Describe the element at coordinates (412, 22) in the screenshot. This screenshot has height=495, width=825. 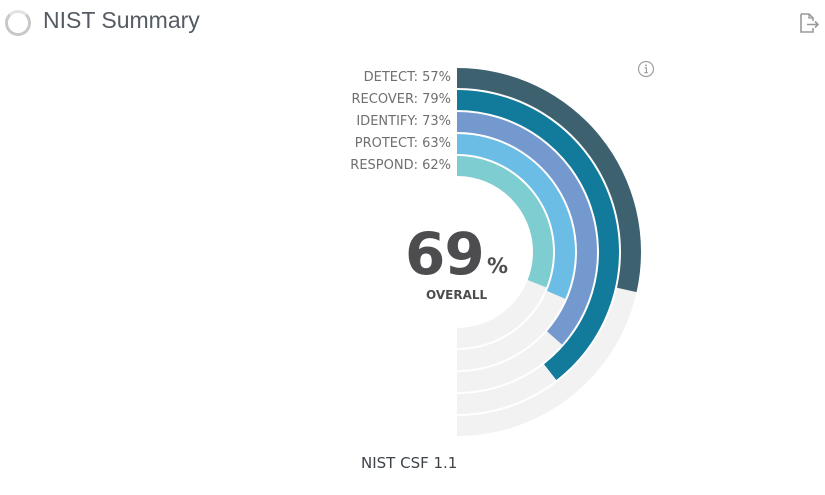
I see `widget-header: NIST Summary` at that location.